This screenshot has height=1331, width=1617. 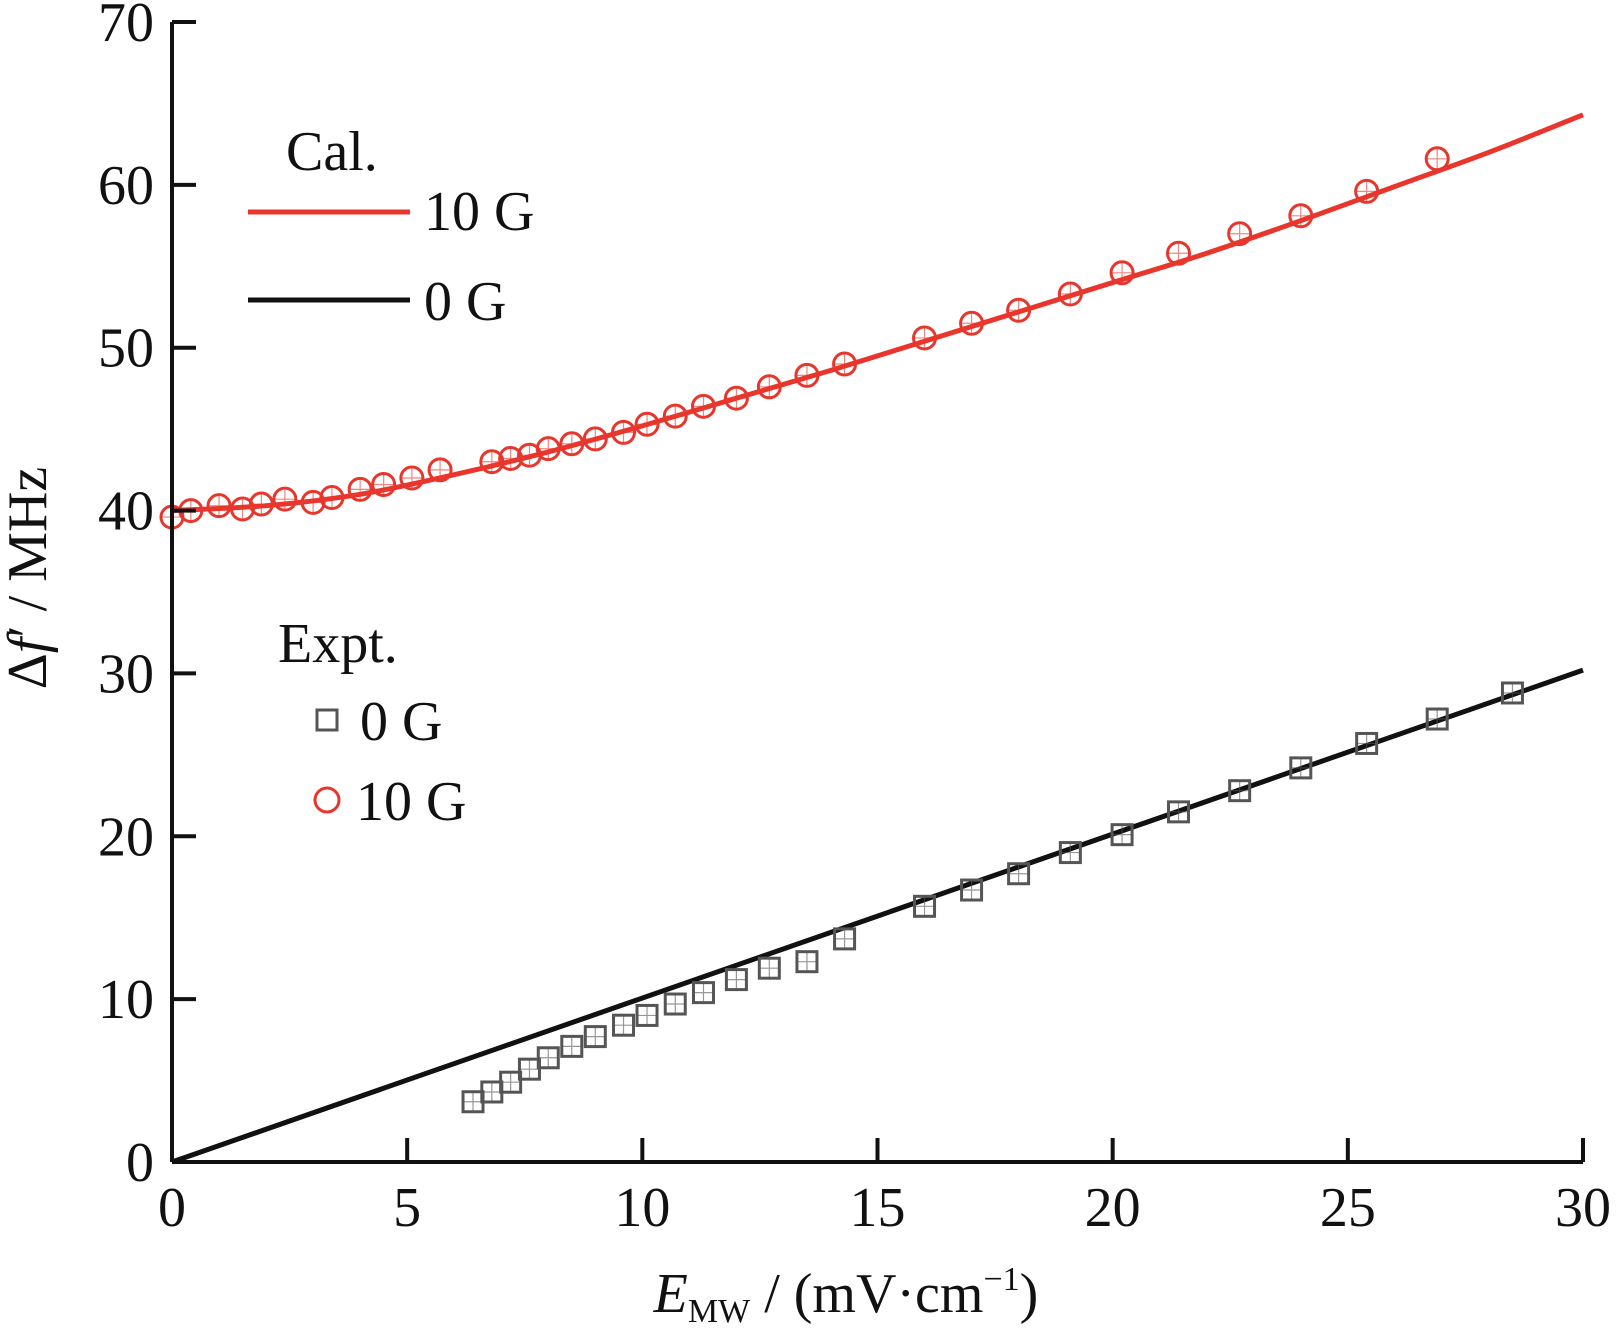 What do you see at coordinates (126, 1000) in the screenshot?
I see `y-tick-label: 10` at bounding box center [126, 1000].